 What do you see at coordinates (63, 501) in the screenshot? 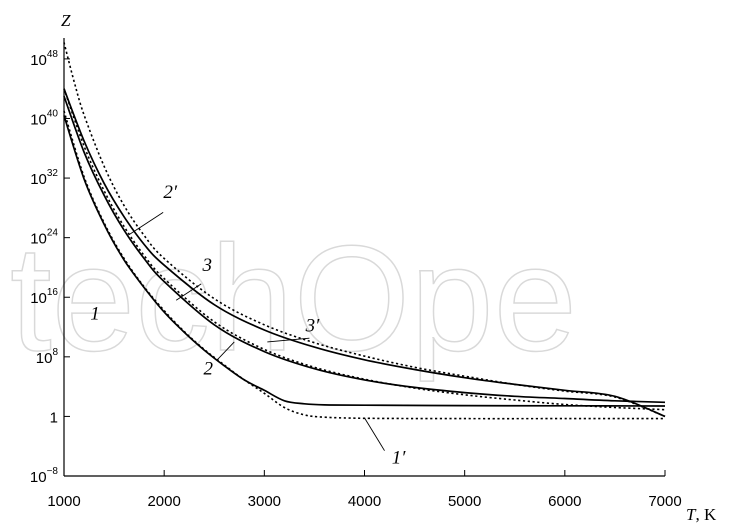
I see `x-tick-label: 1000` at bounding box center [63, 501].